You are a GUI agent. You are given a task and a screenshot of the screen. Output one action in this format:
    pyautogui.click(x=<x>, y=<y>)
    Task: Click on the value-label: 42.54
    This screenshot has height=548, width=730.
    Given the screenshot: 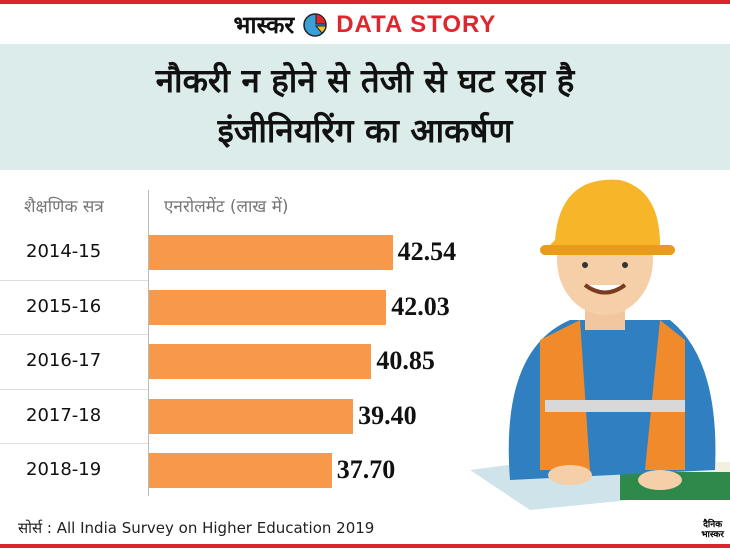 What is the action you would take?
    pyautogui.click(x=427, y=251)
    